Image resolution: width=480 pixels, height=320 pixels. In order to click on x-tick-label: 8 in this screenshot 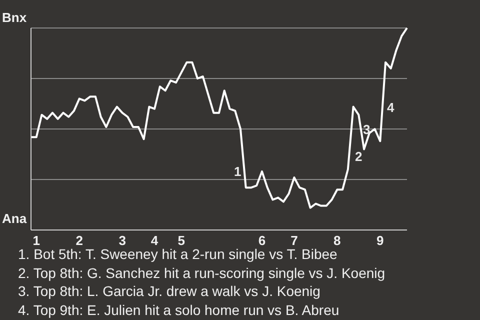, I will do `click(337, 240)`.